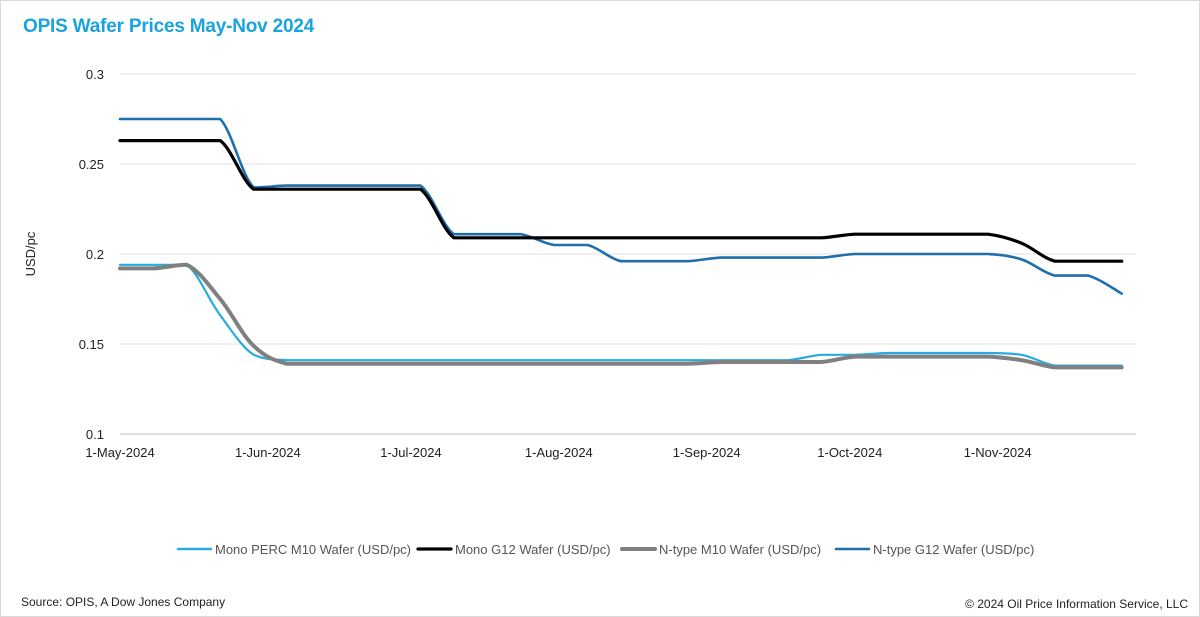 The image size is (1200, 617). What do you see at coordinates (313, 549) in the screenshot?
I see `legend-label: Mono PERC M10 Wafer (USD/pc)` at bounding box center [313, 549].